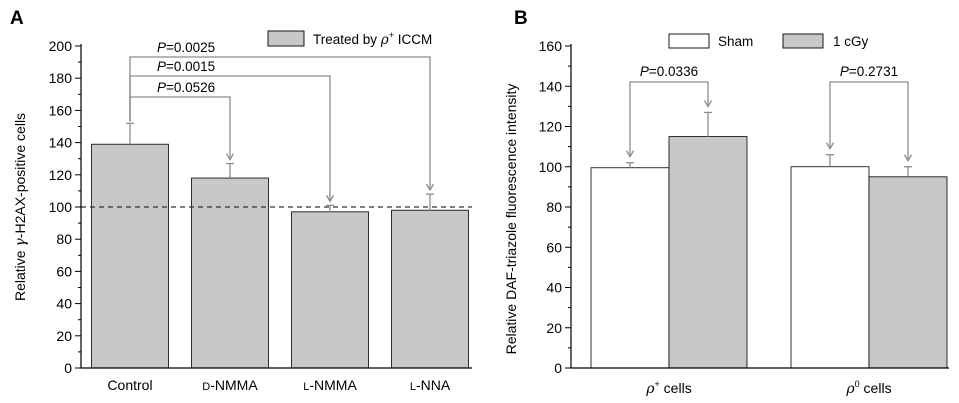  I want to click on panel-a-p-value: P=0.0526, so click(186, 87).